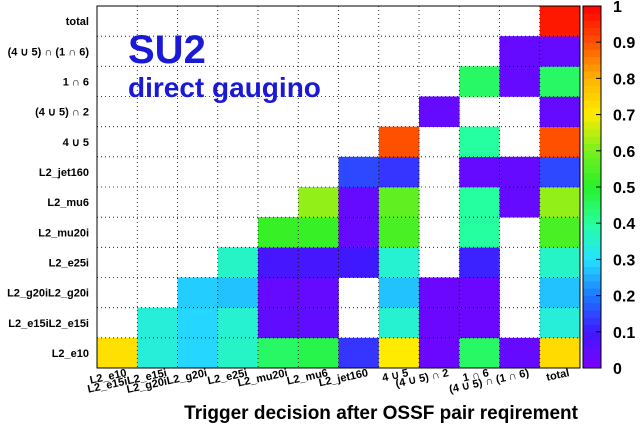 This screenshot has height=433, width=643. I want to click on colorbar-tick-label: 0.5, so click(624, 188).